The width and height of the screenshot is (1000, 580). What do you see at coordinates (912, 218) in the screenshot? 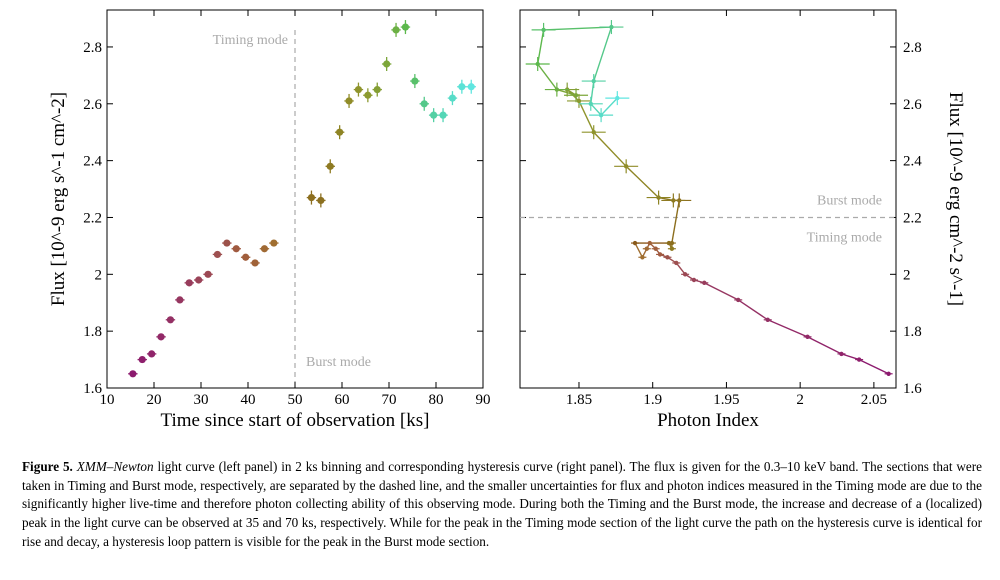
I see `right-y-tick-label: 2.2` at bounding box center [912, 218].